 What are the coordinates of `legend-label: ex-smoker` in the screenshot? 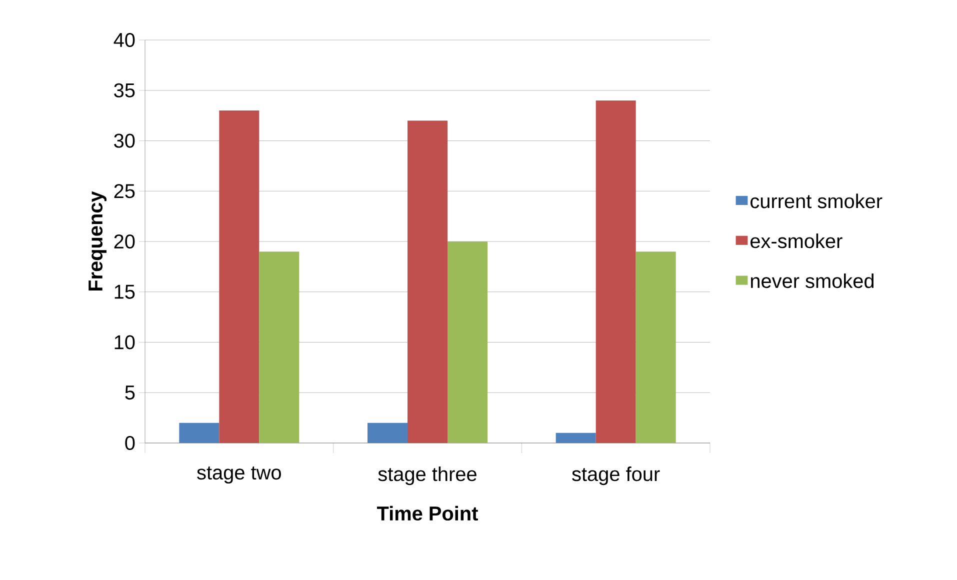 It's located at (796, 241).